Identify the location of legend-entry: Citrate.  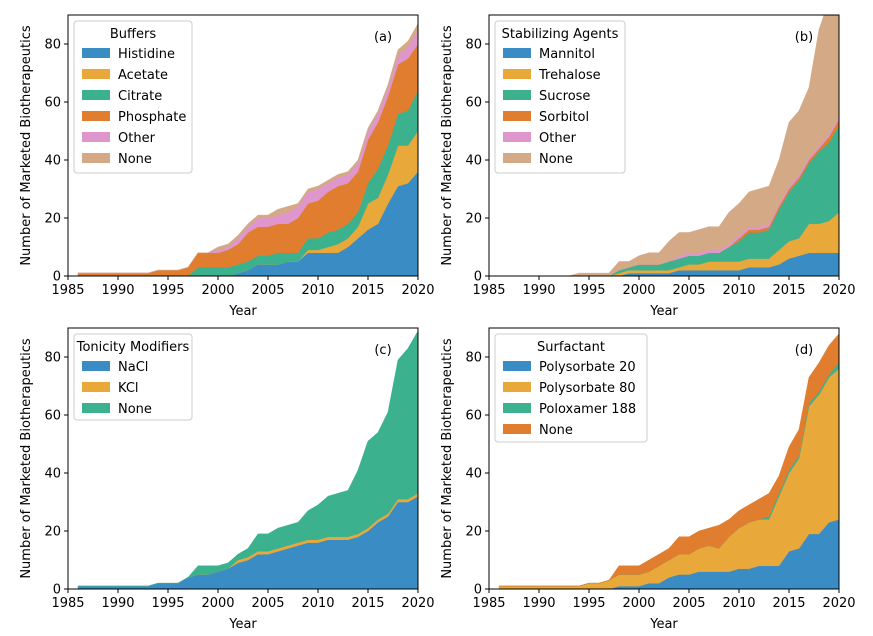
(140, 96).